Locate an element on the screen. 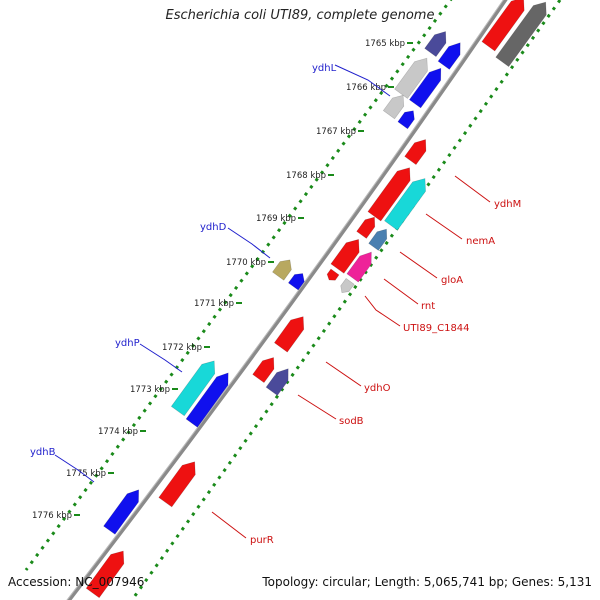  tick-label: 1767 kbp is located at coordinates (336, 132).